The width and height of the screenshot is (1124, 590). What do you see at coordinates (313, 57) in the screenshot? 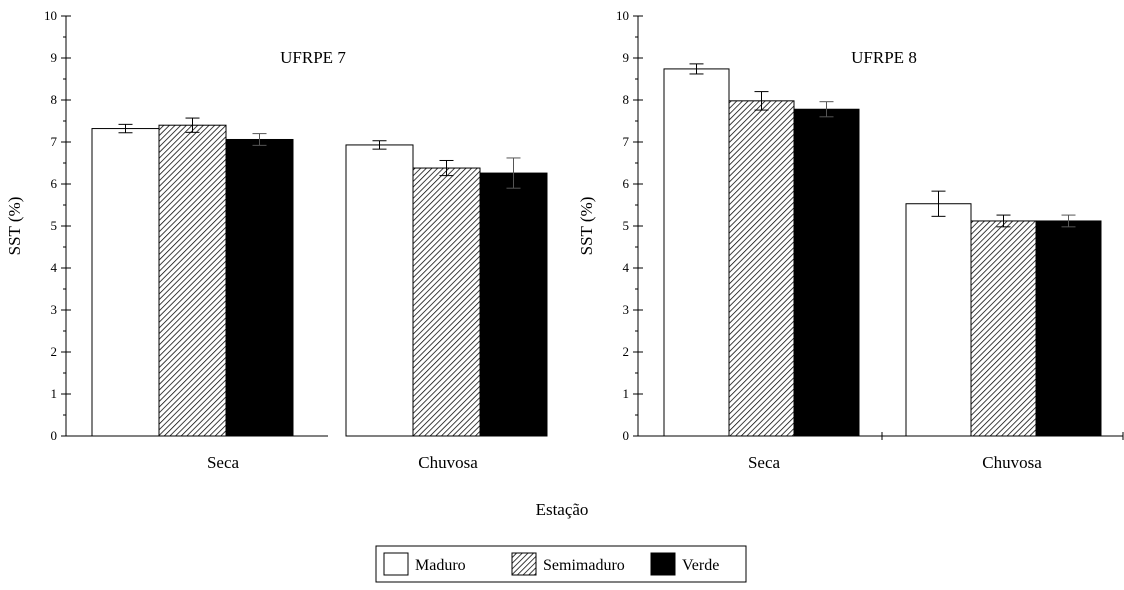
I see `chart-title: UFRPE 7` at bounding box center [313, 57].